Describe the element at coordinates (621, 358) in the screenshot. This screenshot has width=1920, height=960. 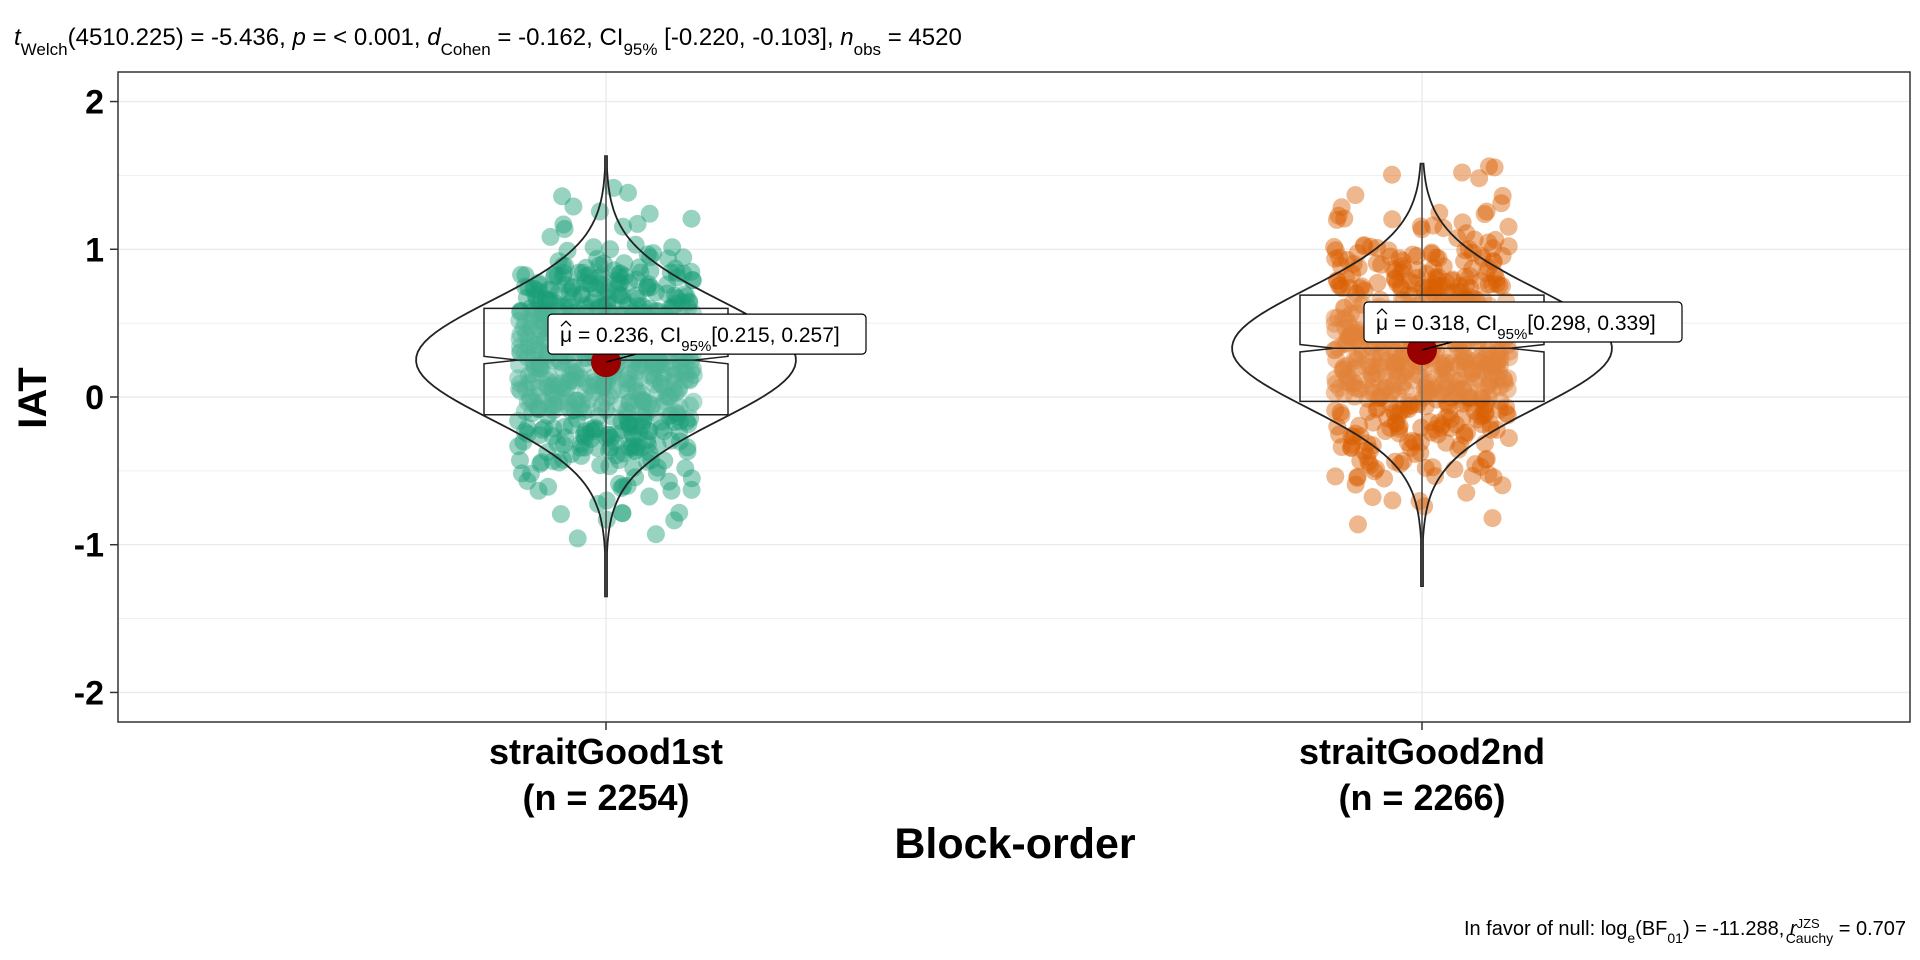
I see `mean-label-leader` at that location.